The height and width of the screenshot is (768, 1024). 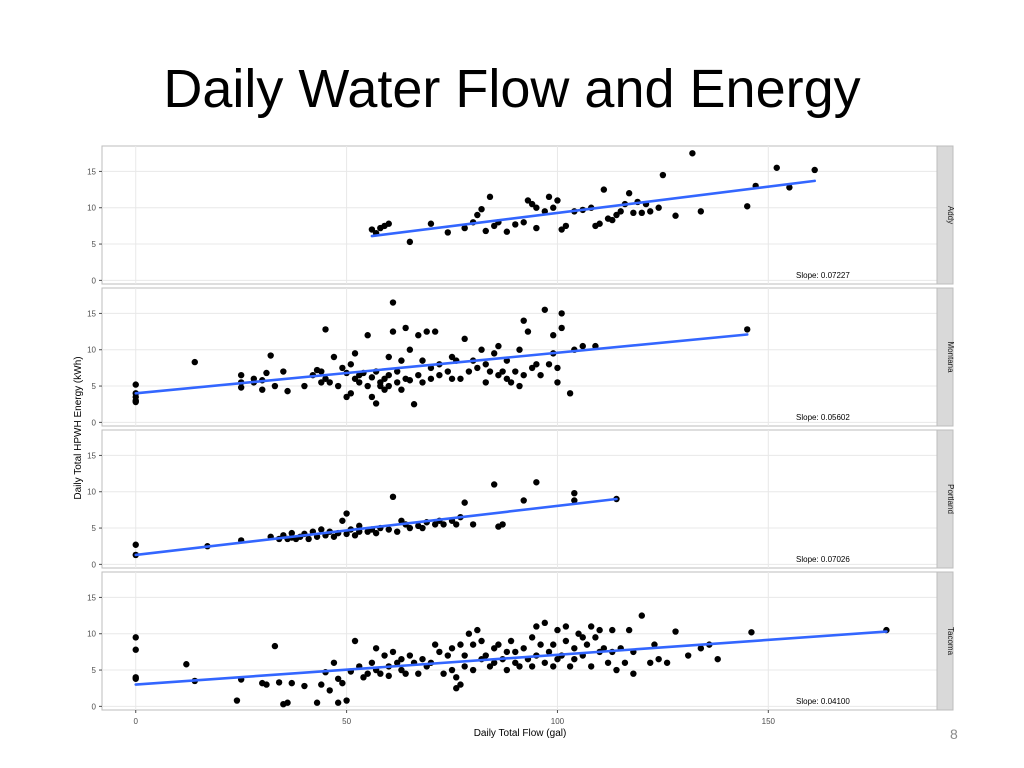 What do you see at coordinates (823, 275) in the screenshot?
I see `slope-annotation: Slope: 0.07227` at bounding box center [823, 275].